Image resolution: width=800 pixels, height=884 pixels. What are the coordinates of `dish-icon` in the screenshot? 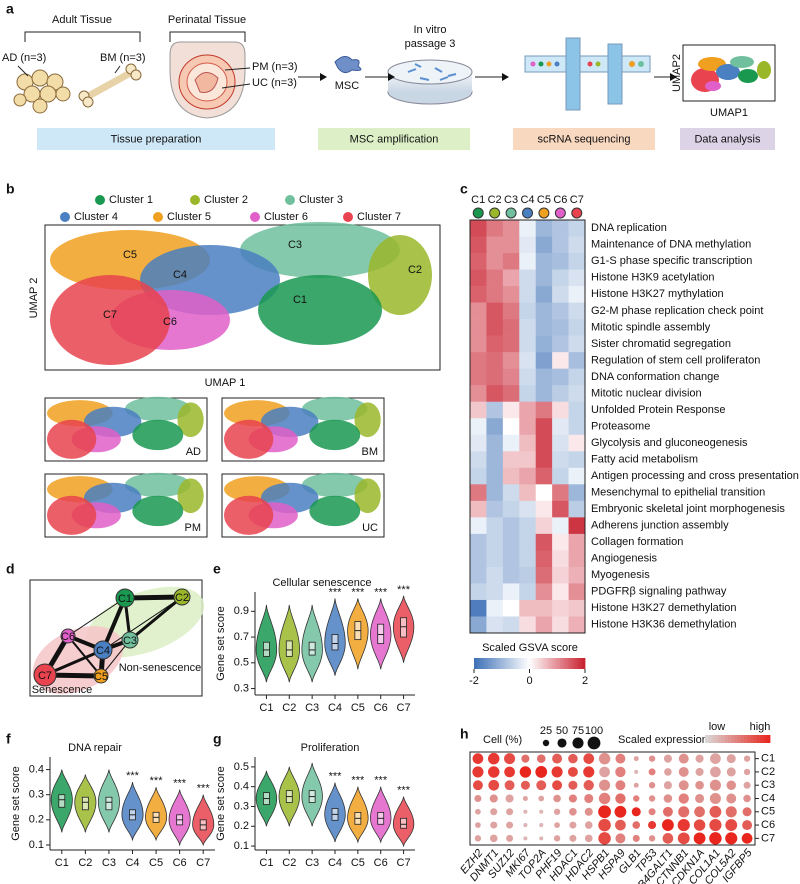 It's located at (430, 82).